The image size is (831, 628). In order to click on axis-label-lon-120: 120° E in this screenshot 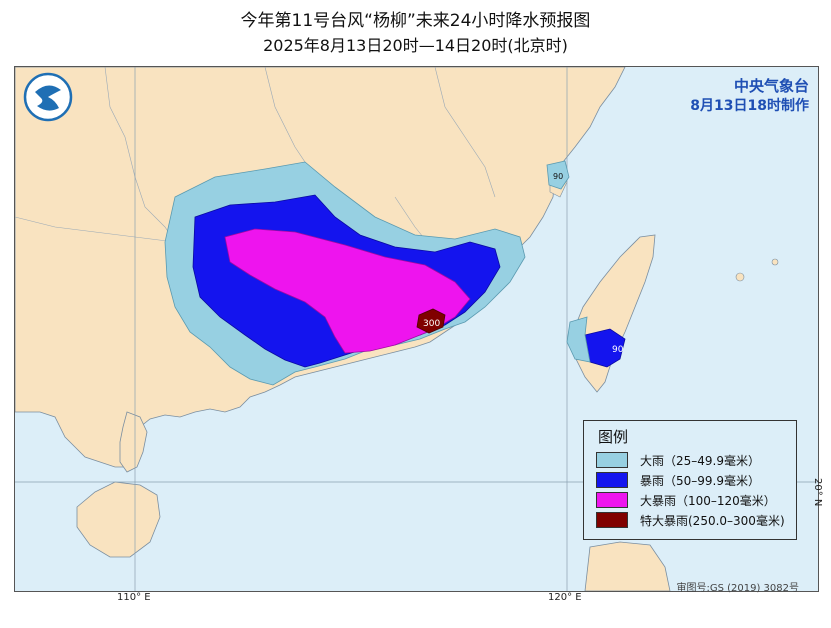, I will do `click(565, 597)`.